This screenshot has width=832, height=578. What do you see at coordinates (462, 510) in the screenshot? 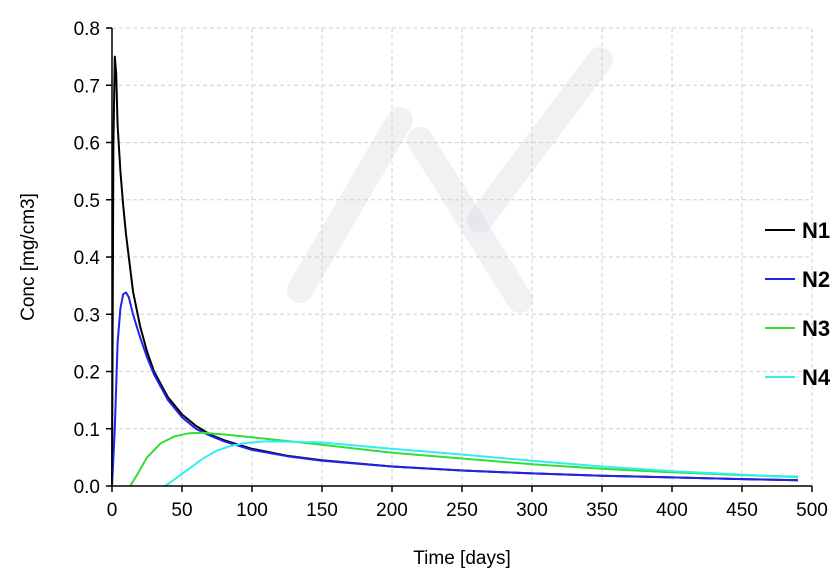
I see `x-tick-label: 250` at bounding box center [462, 510].